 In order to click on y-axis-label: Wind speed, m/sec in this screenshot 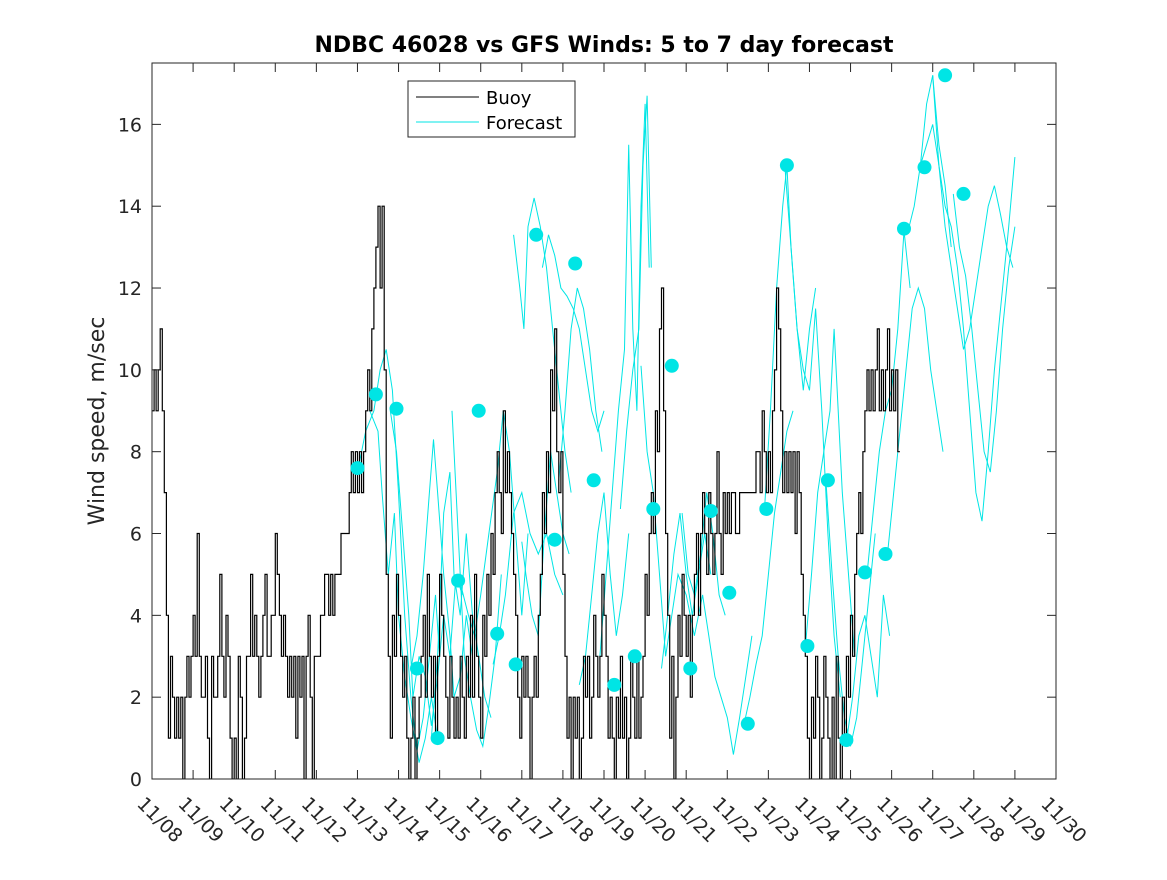, I will do `click(97, 421)`.